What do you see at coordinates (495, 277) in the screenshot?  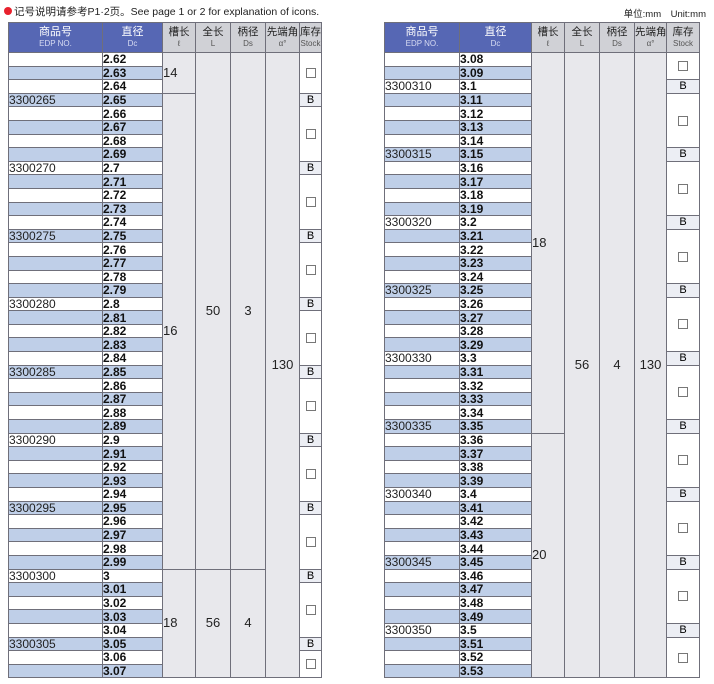 I see `diameter-cell: 3.24` at bounding box center [495, 277].